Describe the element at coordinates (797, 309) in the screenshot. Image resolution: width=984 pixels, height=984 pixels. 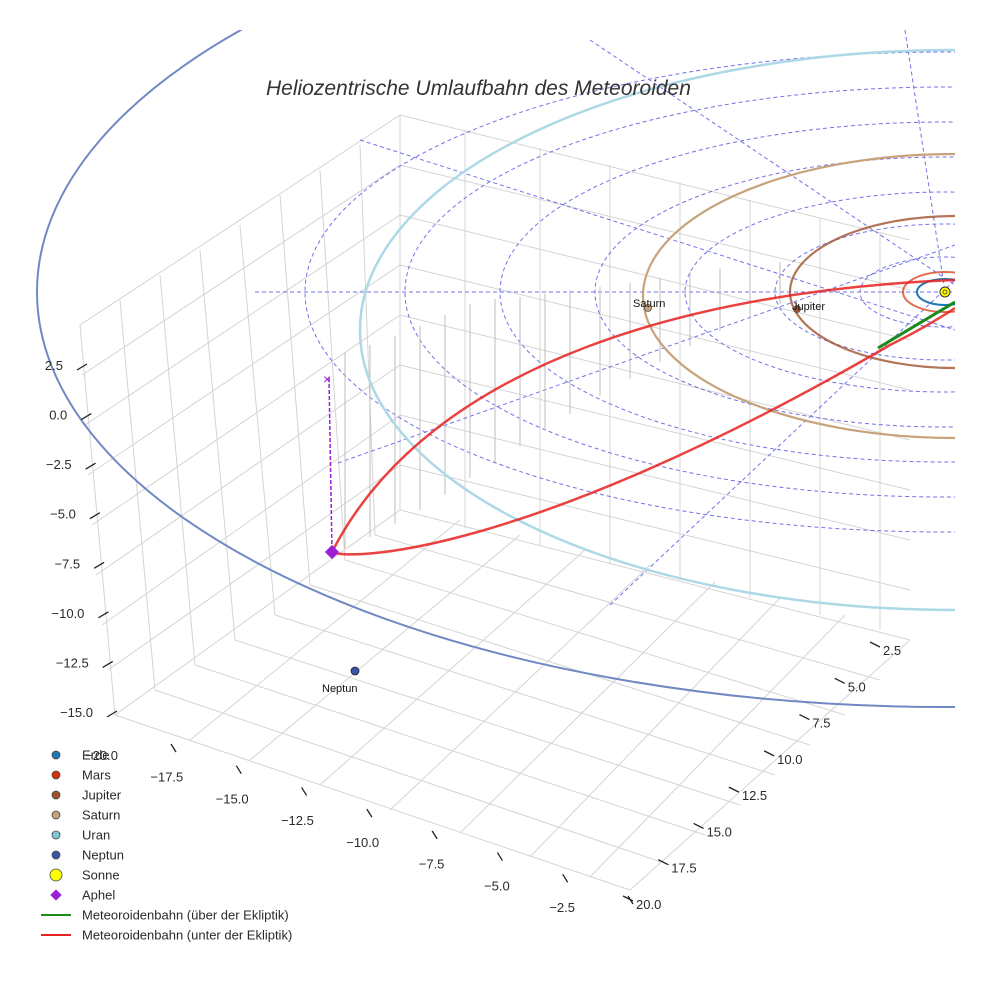
I see `jupiter-marker` at that location.